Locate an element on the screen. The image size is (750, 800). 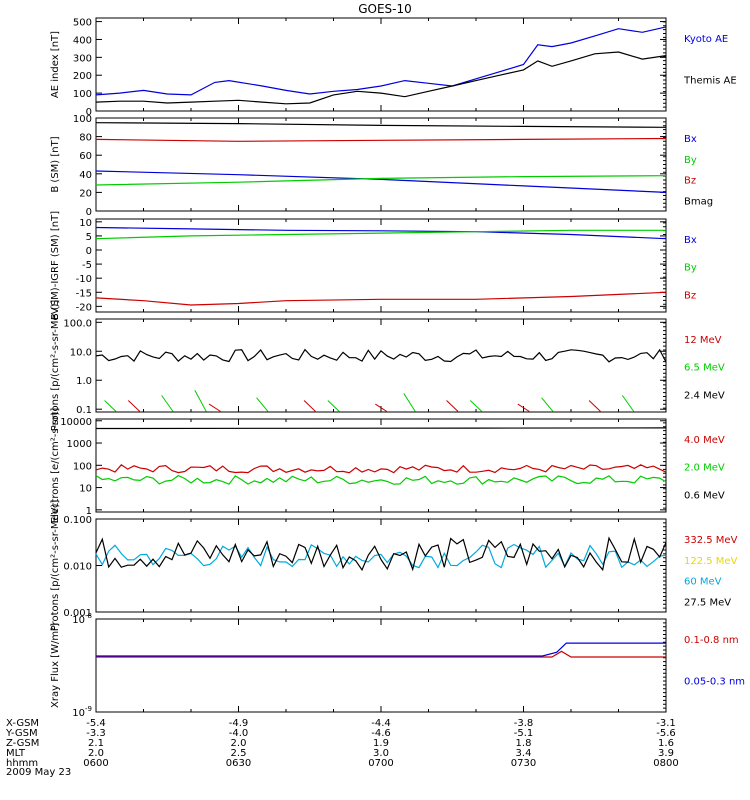
legend-entry: 0.05-0.3 nm is located at coordinates (714, 682).